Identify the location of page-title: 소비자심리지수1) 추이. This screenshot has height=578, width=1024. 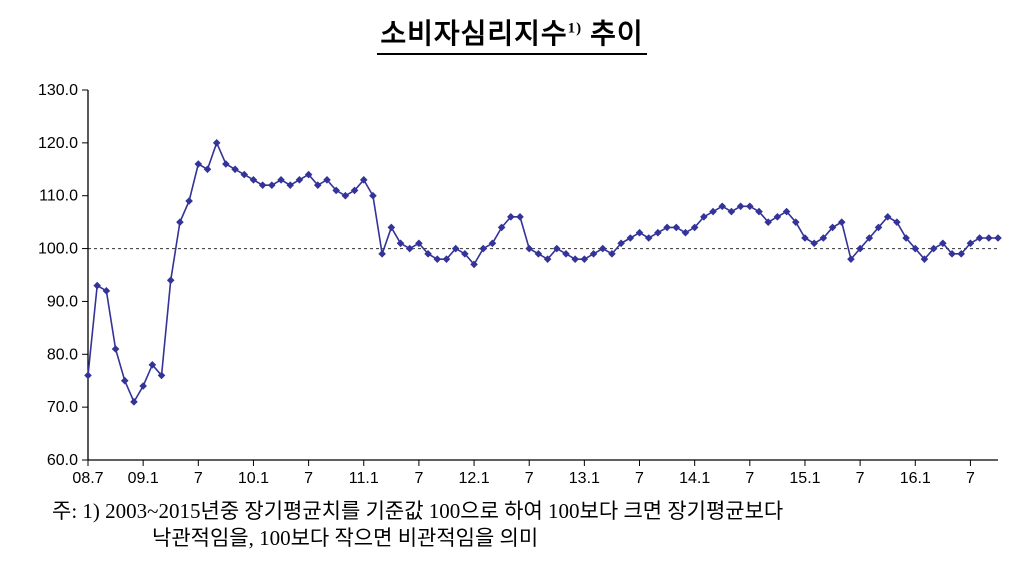
(512, 33).